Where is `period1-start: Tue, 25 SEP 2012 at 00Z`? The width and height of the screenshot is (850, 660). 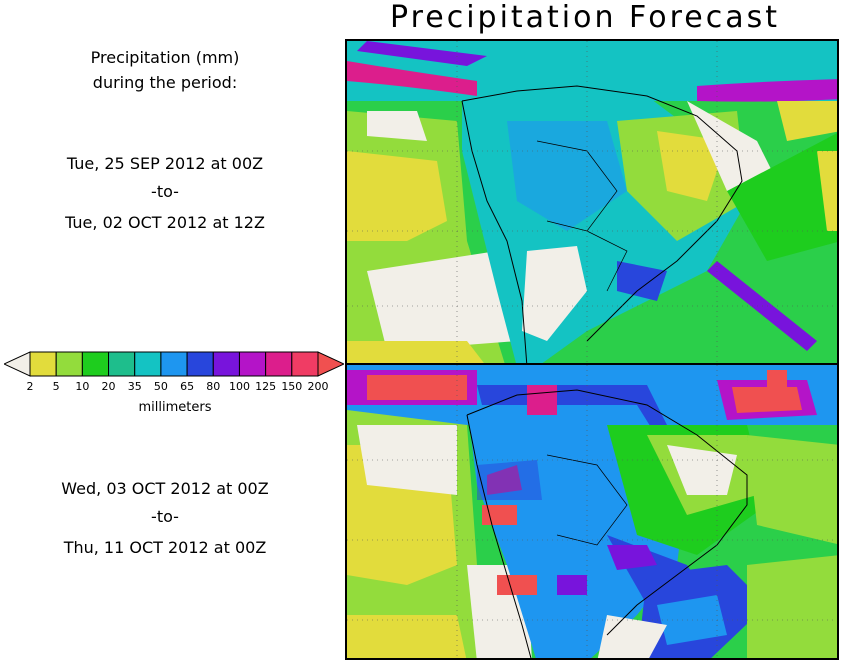 period1-start: Tue, 25 SEP 2012 at 00Z is located at coordinates (165, 163).